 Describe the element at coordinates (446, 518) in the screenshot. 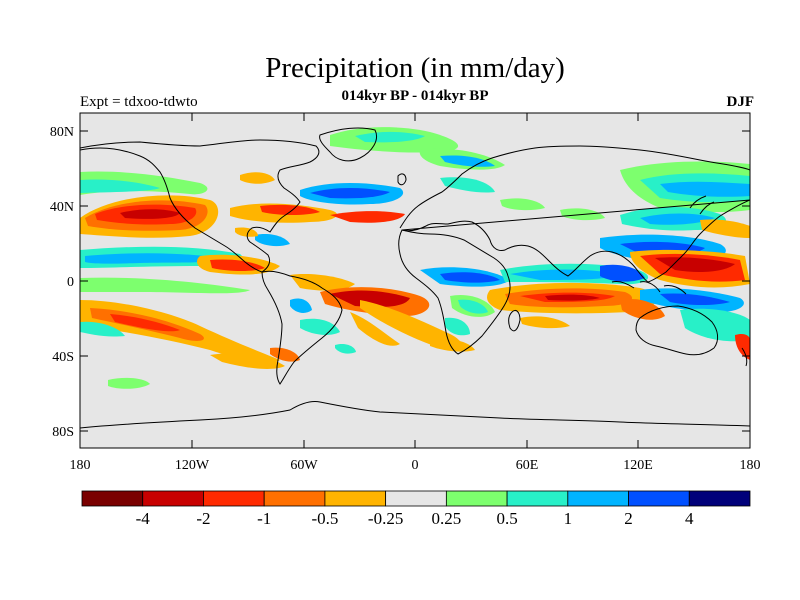

I see `colorbar-label: 0.25` at that location.